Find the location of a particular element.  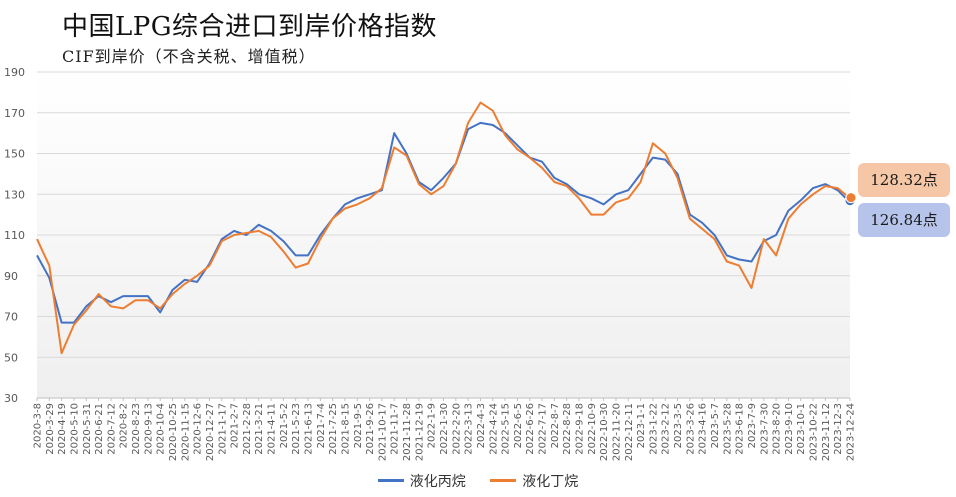

callout-butane: 128.32点 is located at coordinates (904, 180).